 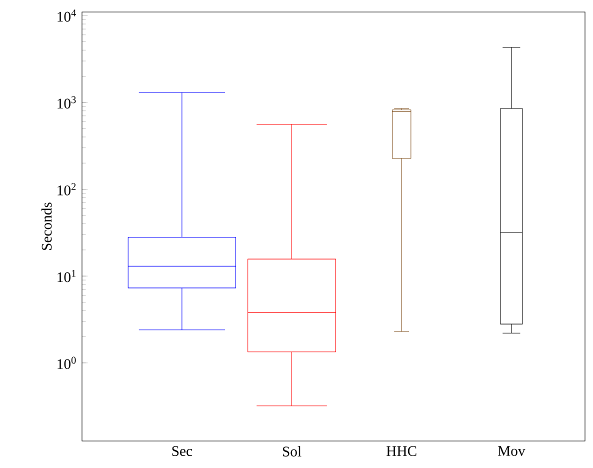 I want to click on y-axis-title: Seconds, so click(x=46, y=226).